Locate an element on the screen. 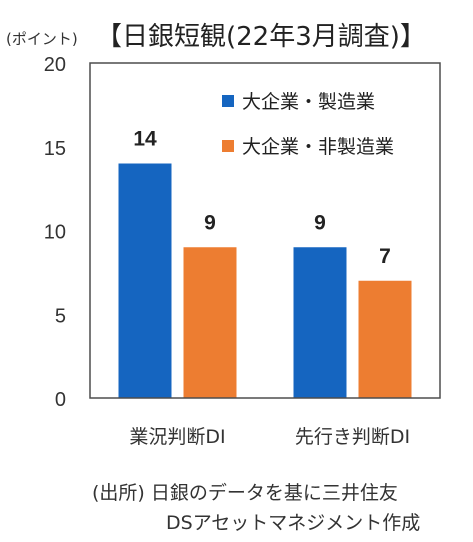  y-axis-tick-labels: 0 5 10 15 20 is located at coordinates (55, 232).